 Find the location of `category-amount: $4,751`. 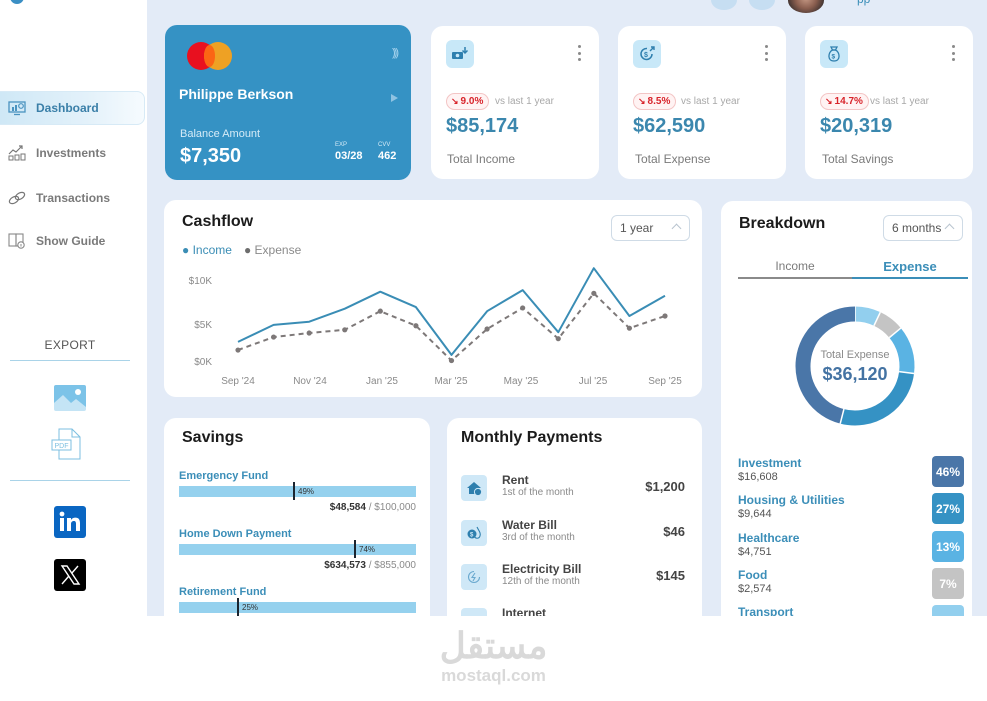

category-amount: $4,751 is located at coordinates (755, 552).